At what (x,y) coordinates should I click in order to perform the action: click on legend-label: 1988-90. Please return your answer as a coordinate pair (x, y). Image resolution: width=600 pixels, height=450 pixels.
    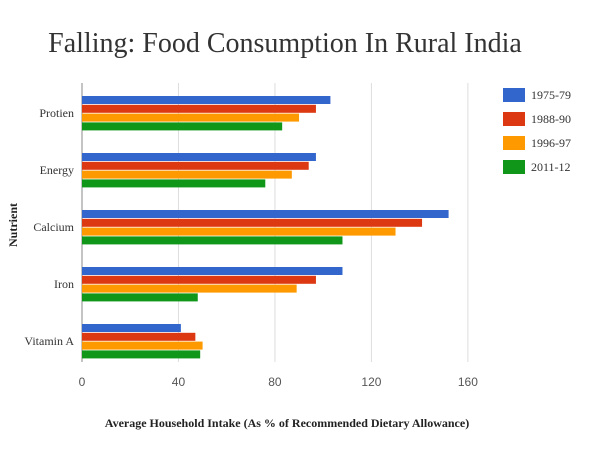
    Looking at the image, I should click on (551, 119).